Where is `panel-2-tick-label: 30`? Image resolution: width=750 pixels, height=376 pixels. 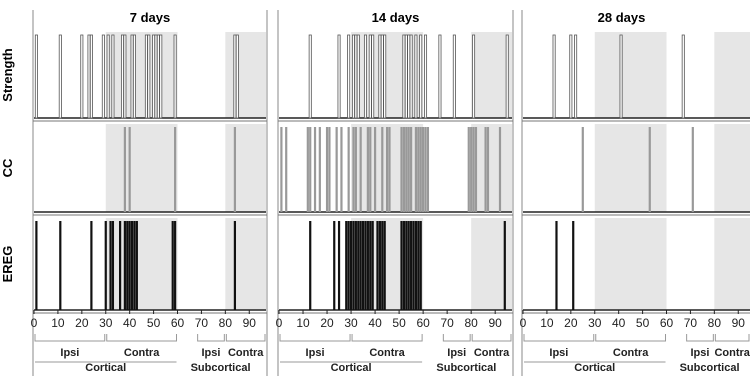
panel-2-tick-label: 30 is located at coordinates (351, 323).